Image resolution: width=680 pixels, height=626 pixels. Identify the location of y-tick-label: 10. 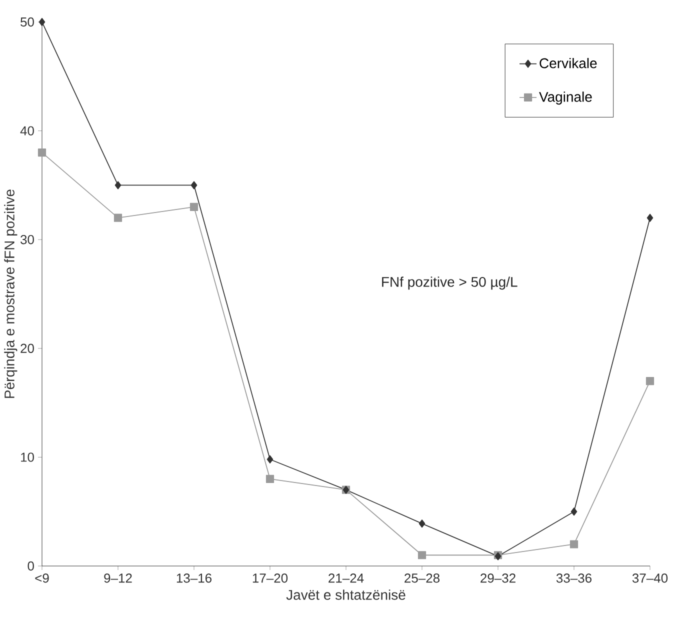
(27, 457).